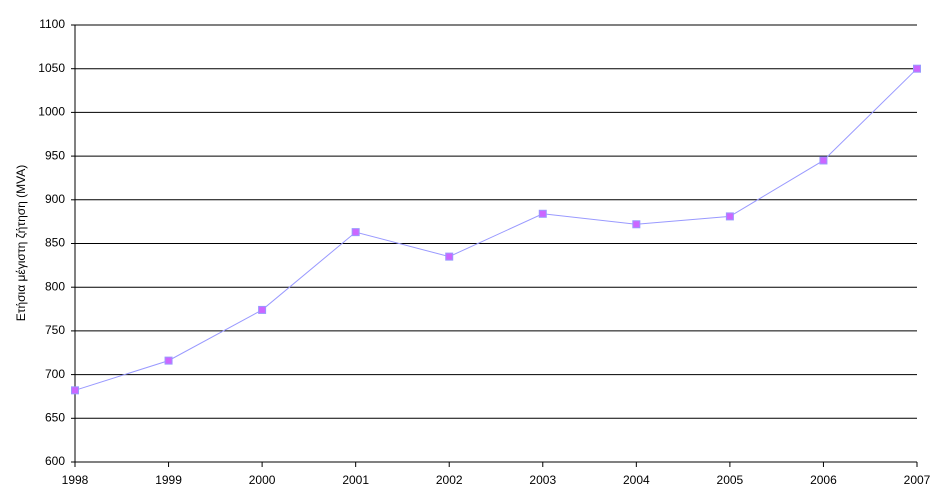  What do you see at coordinates (168, 480) in the screenshot?
I see `x-tick-label: 1999` at bounding box center [168, 480].